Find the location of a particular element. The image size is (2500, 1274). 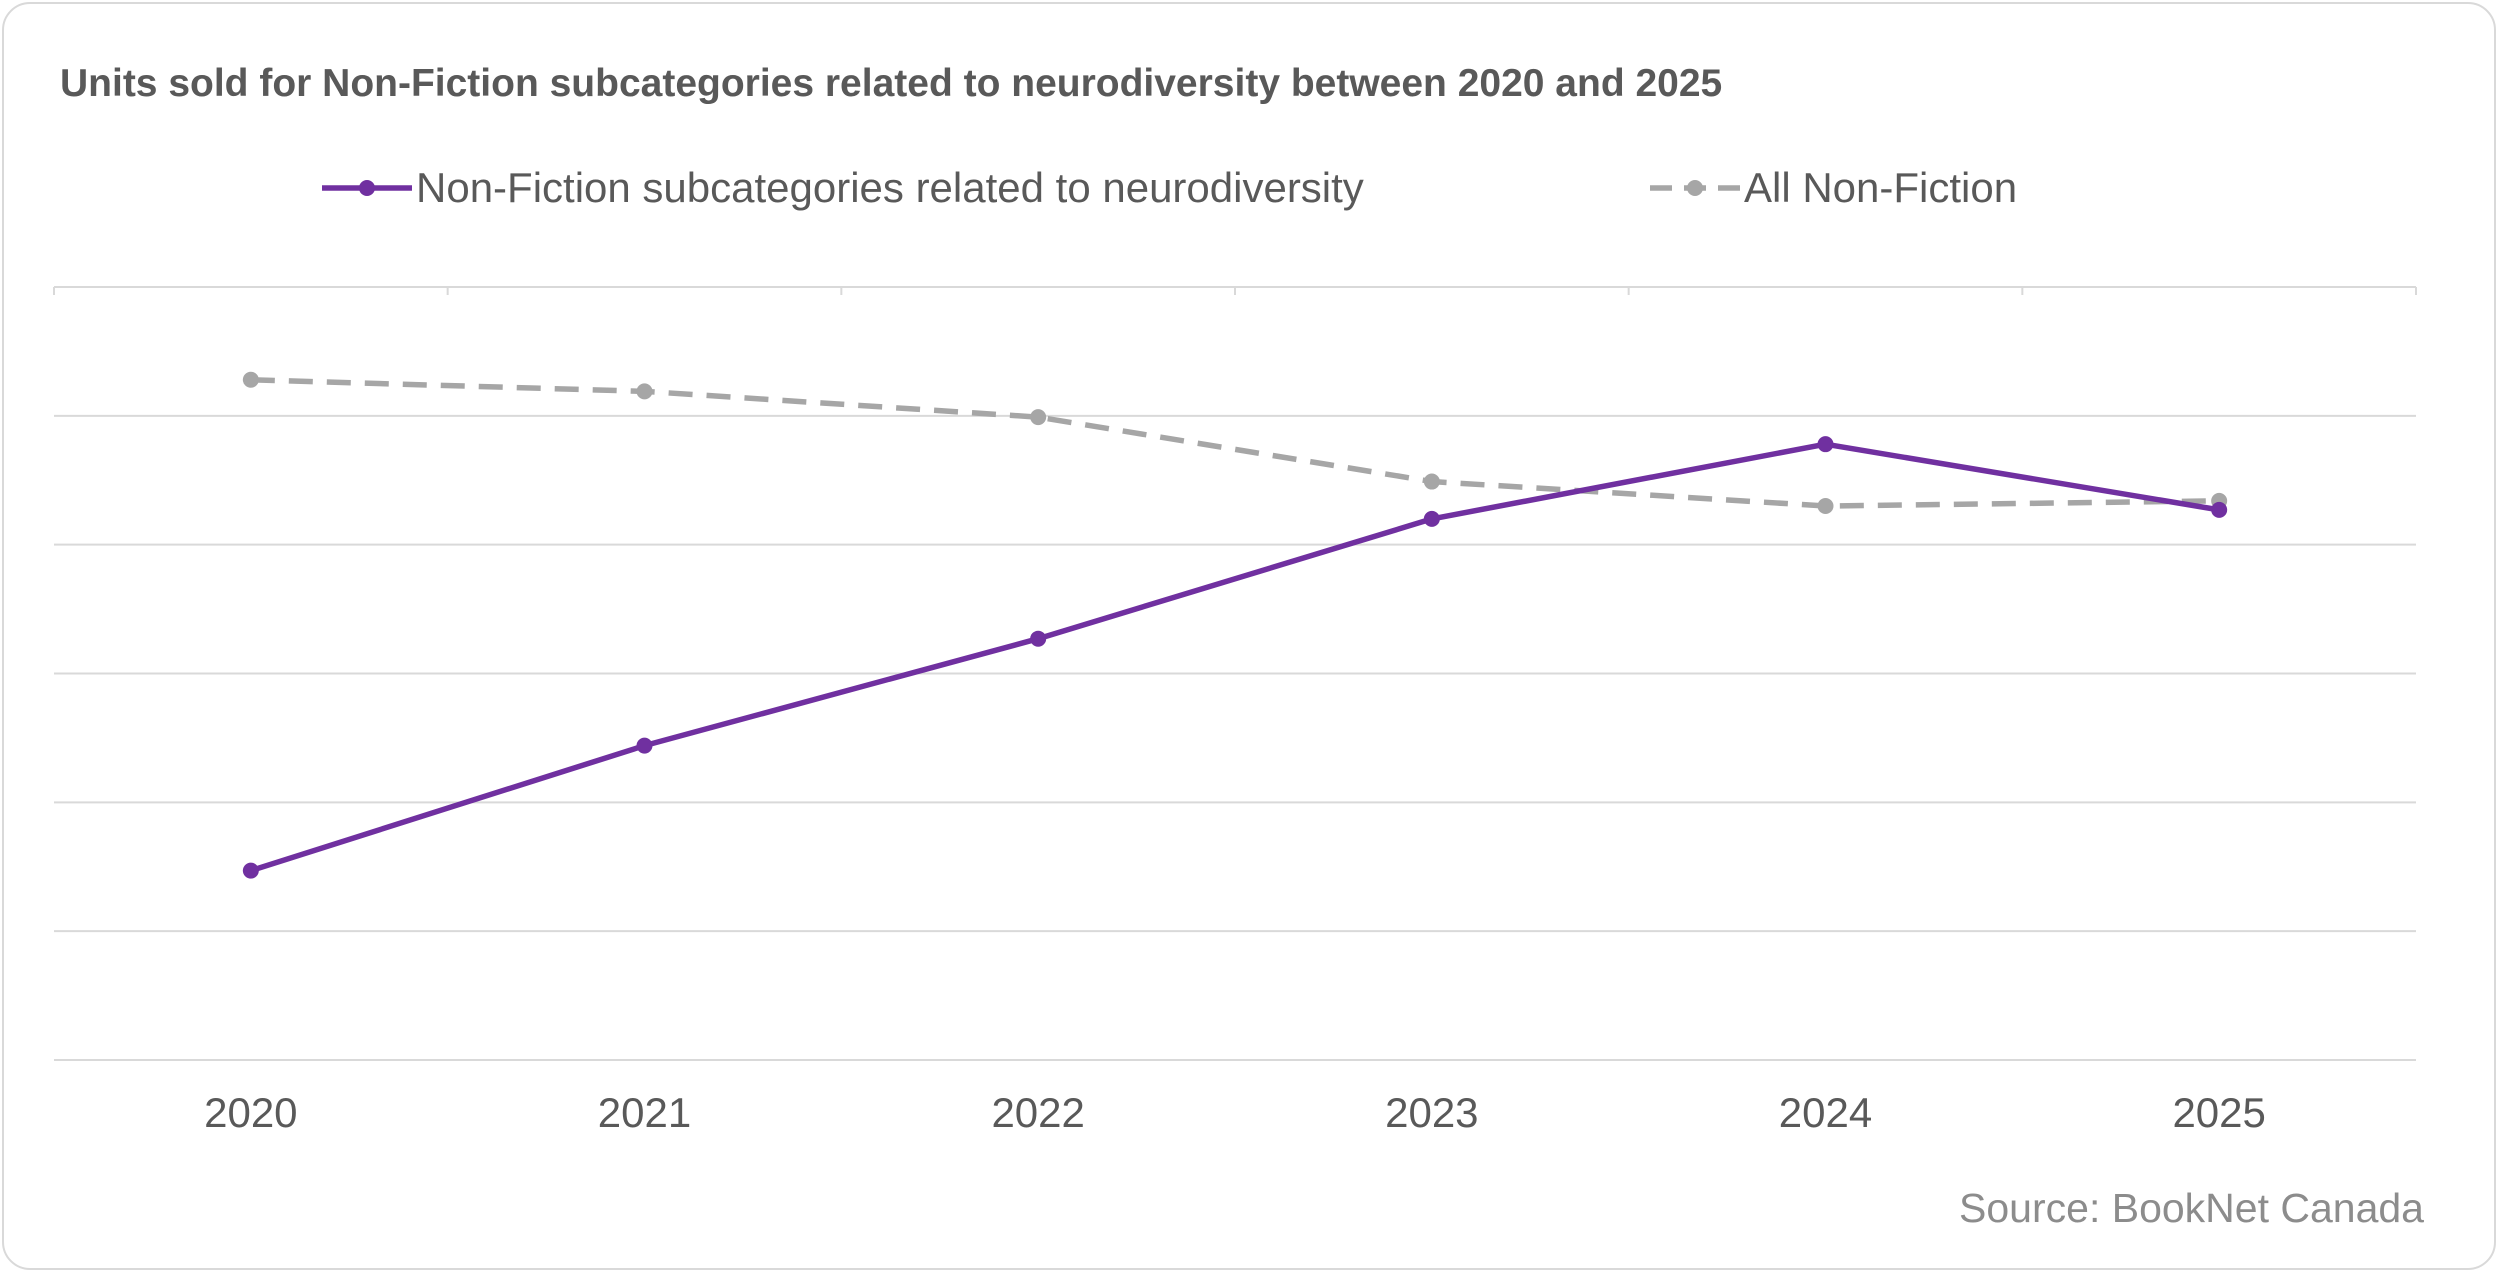

x-tick-label: 2022 is located at coordinates (1037, 1112).